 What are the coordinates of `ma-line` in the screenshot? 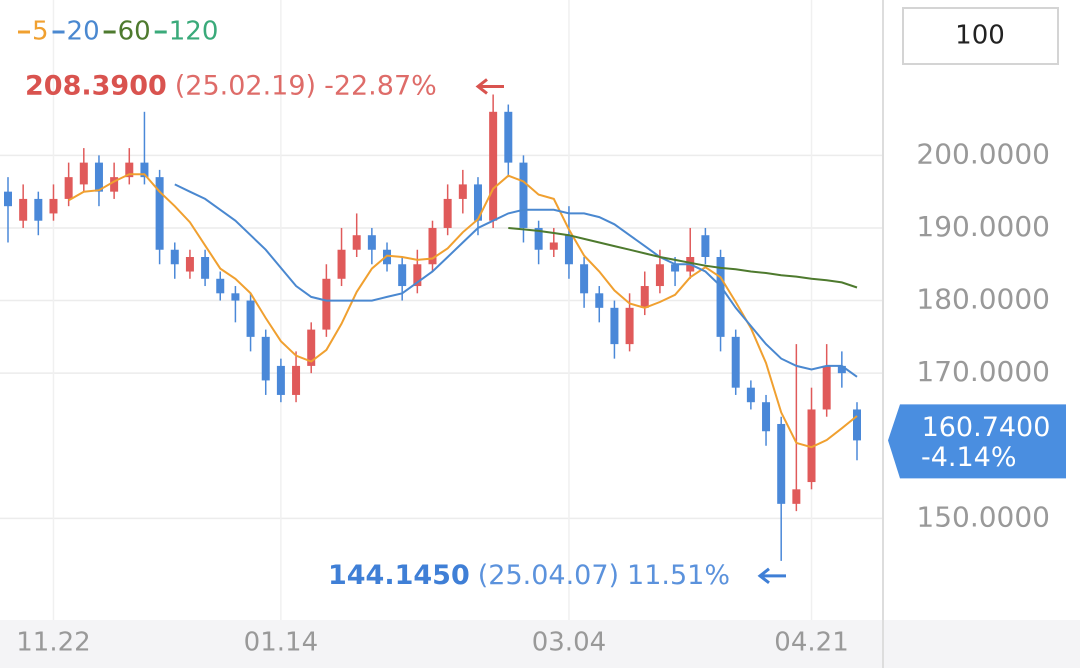 It's located at (683, 258).